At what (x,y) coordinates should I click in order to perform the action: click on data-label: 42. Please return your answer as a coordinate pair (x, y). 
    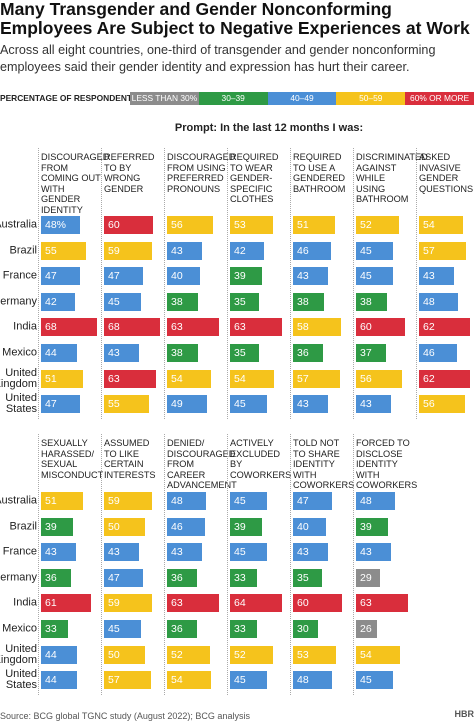
    Looking at the image, I should click on (51, 301).